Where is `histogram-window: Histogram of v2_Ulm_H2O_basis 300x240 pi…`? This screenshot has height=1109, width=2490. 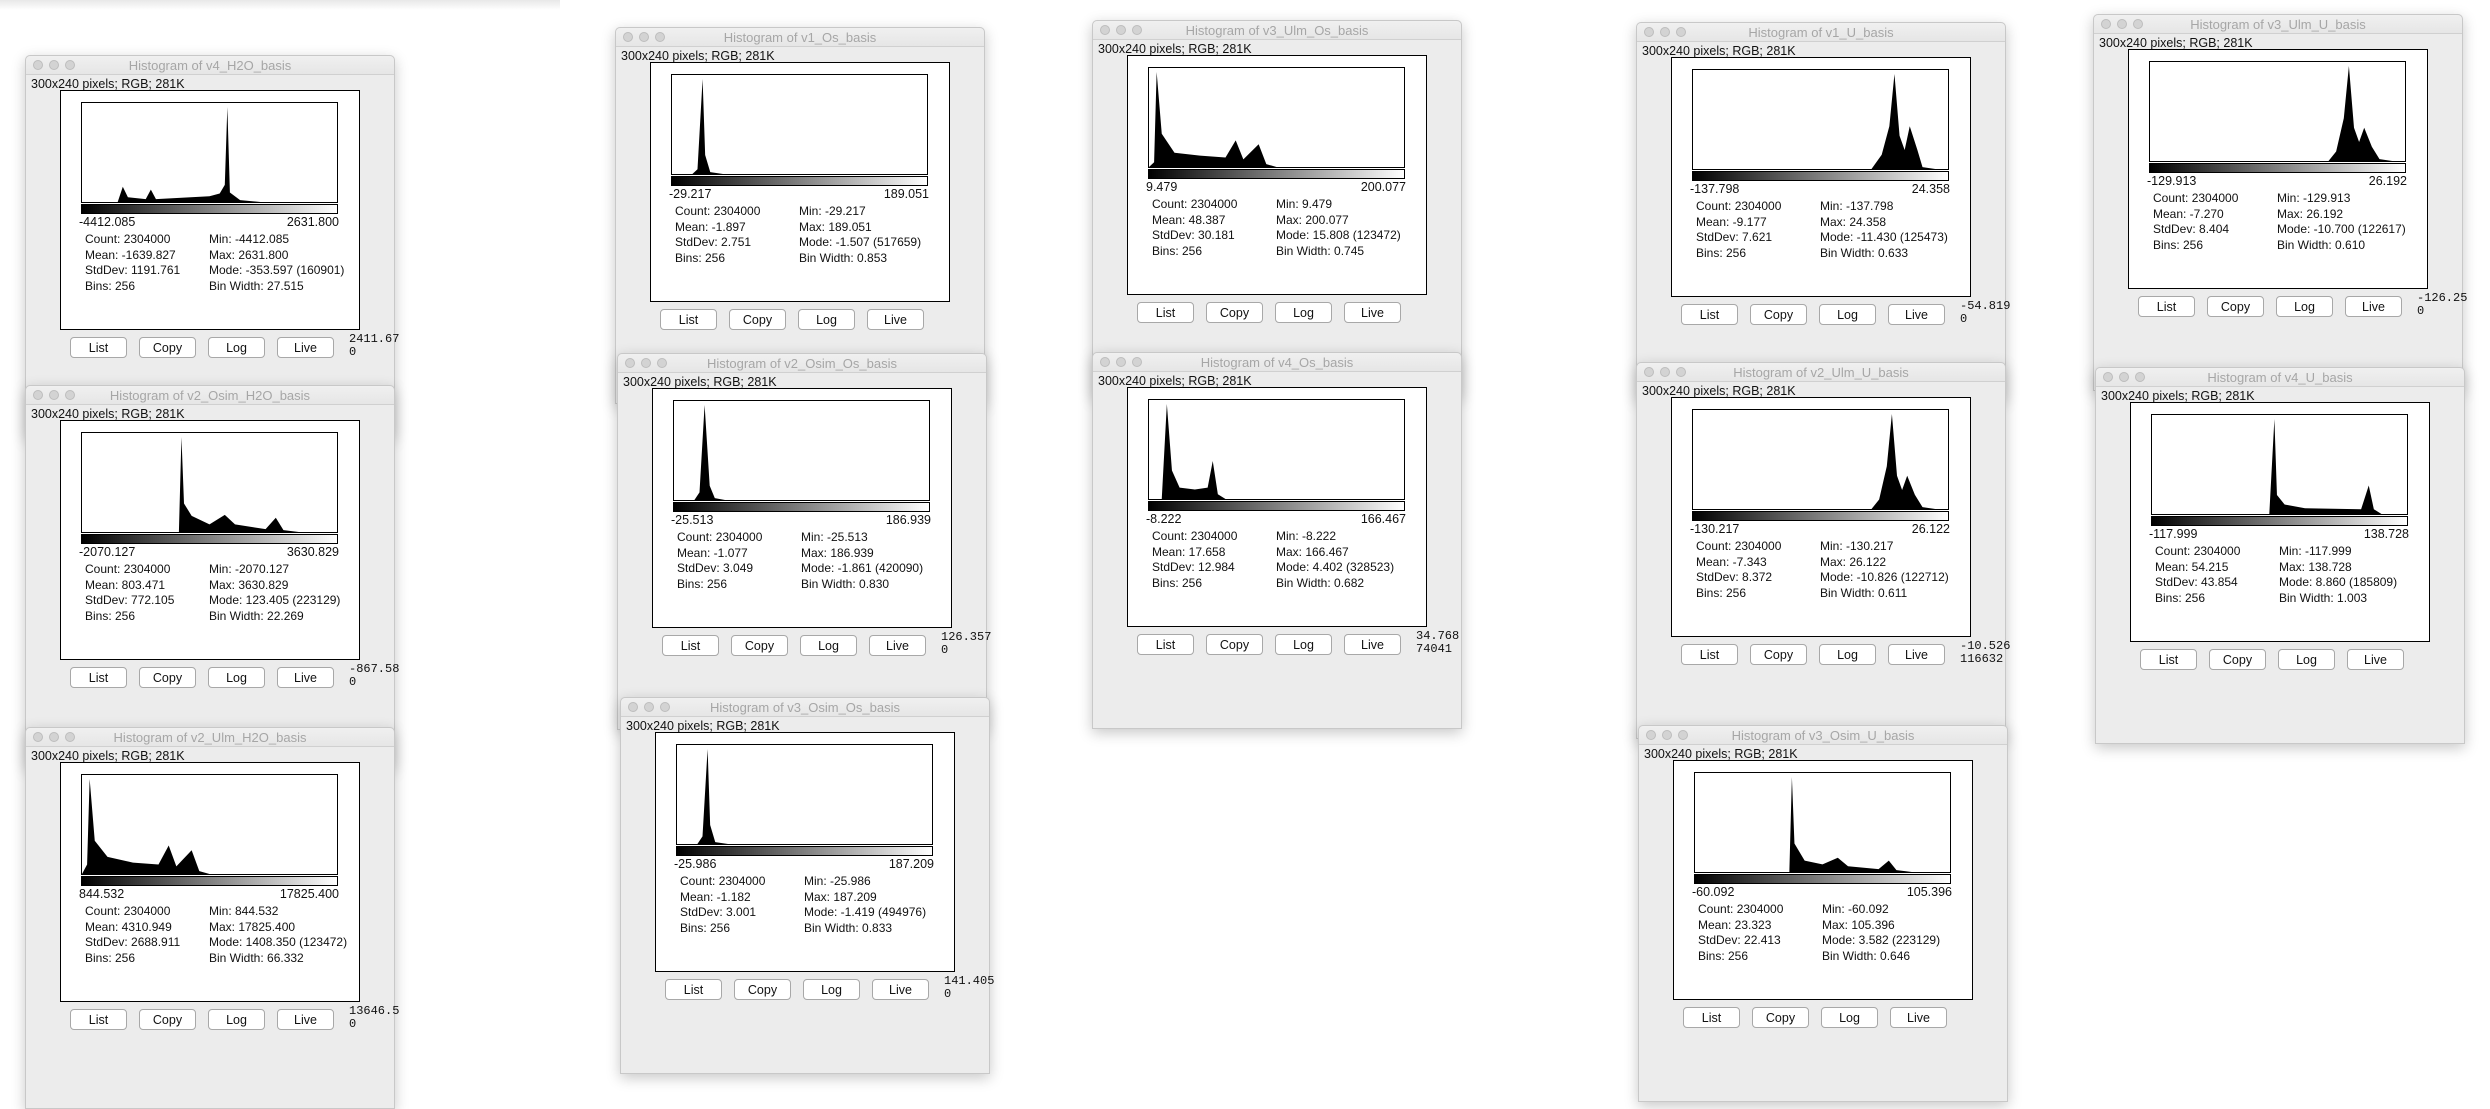
histogram-window: Histogram of v2_Ulm_H2O_basis 300x240 pi… is located at coordinates (212, 918).